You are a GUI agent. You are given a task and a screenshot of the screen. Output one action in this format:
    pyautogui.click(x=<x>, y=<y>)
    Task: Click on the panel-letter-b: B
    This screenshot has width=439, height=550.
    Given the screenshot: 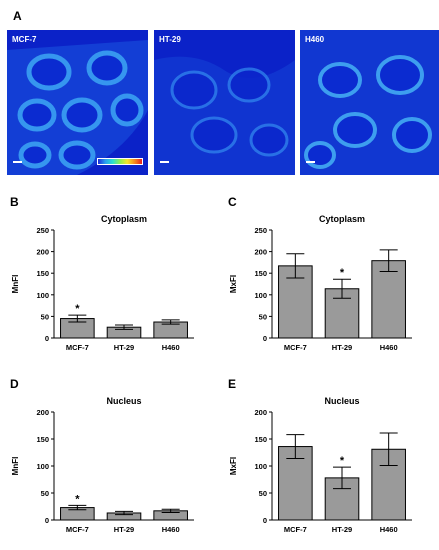 What is the action you would take?
    pyautogui.click(x=14, y=202)
    